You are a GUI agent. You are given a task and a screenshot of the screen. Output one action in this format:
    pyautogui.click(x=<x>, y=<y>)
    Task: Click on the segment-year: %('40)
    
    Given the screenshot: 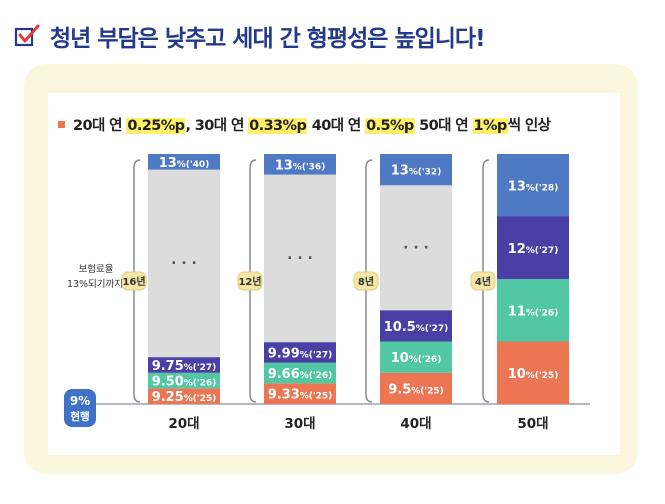 What is the action you would take?
    pyautogui.click(x=193, y=165)
    